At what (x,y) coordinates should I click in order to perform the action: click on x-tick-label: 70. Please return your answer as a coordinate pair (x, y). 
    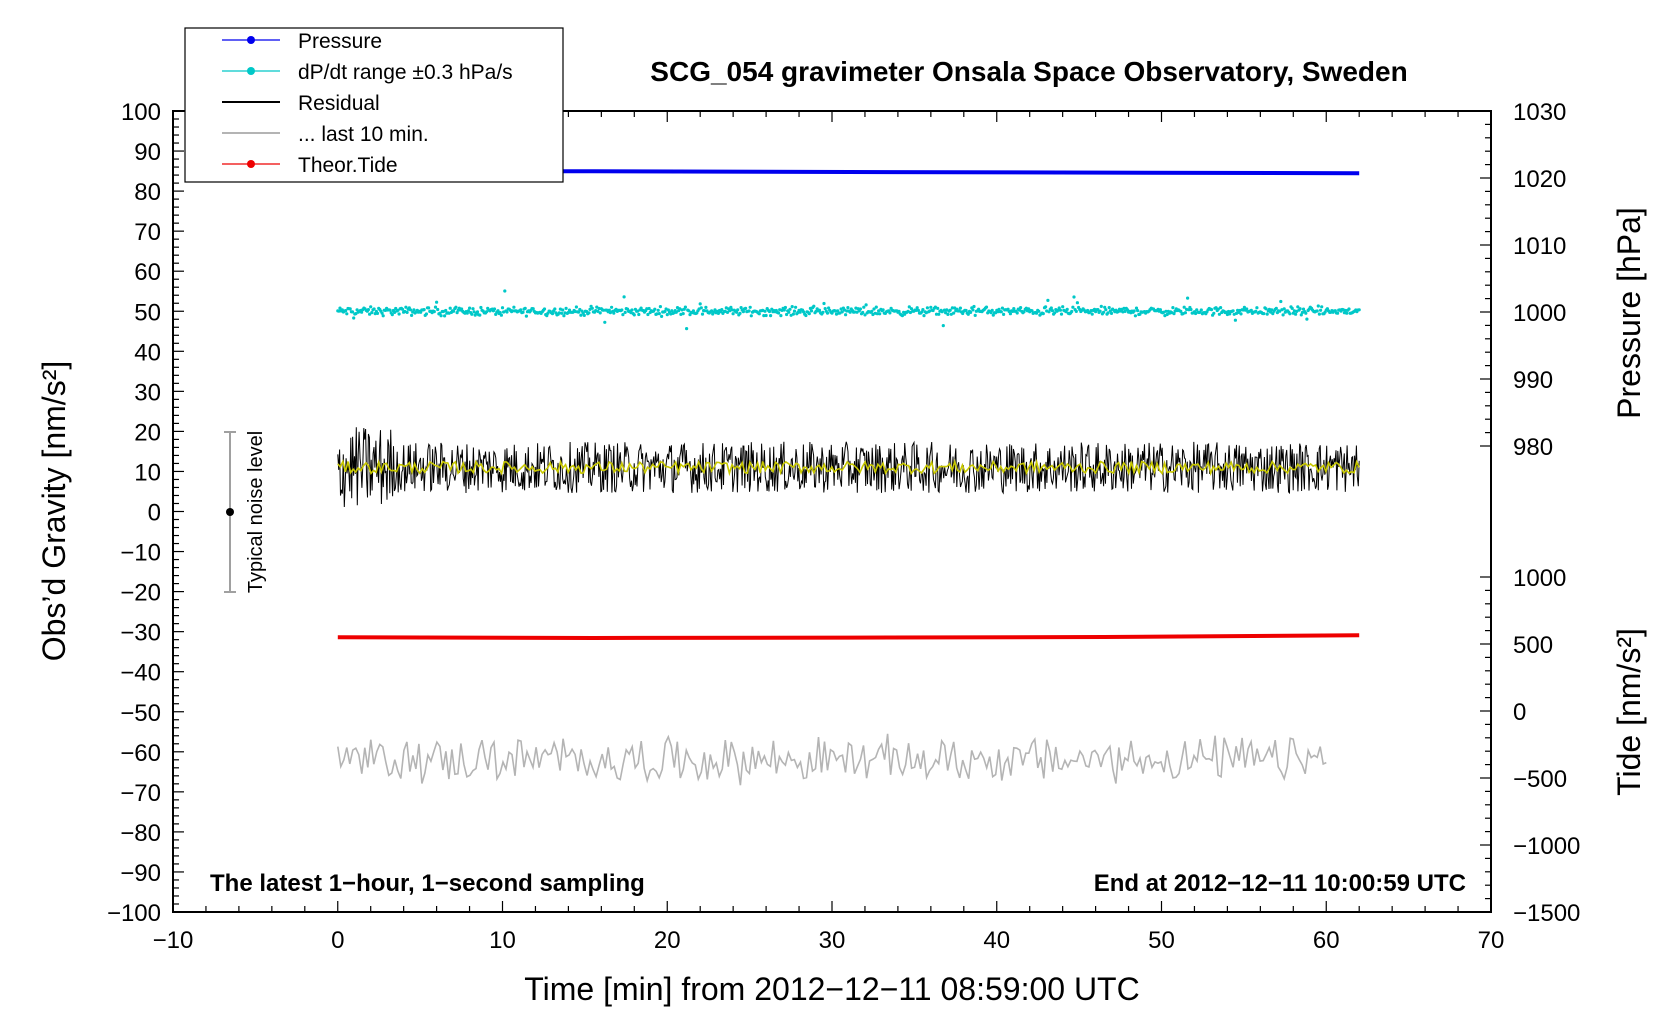
    Looking at the image, I should click on (1491, 940).